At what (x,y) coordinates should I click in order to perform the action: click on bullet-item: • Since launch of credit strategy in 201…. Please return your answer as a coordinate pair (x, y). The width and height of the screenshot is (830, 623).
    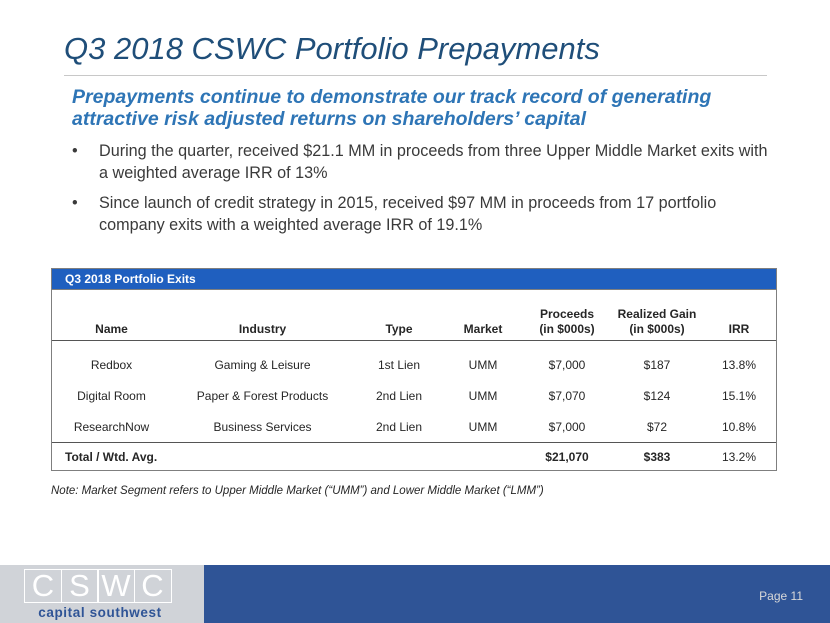
    Looking at the image, I should click on (422, 214).